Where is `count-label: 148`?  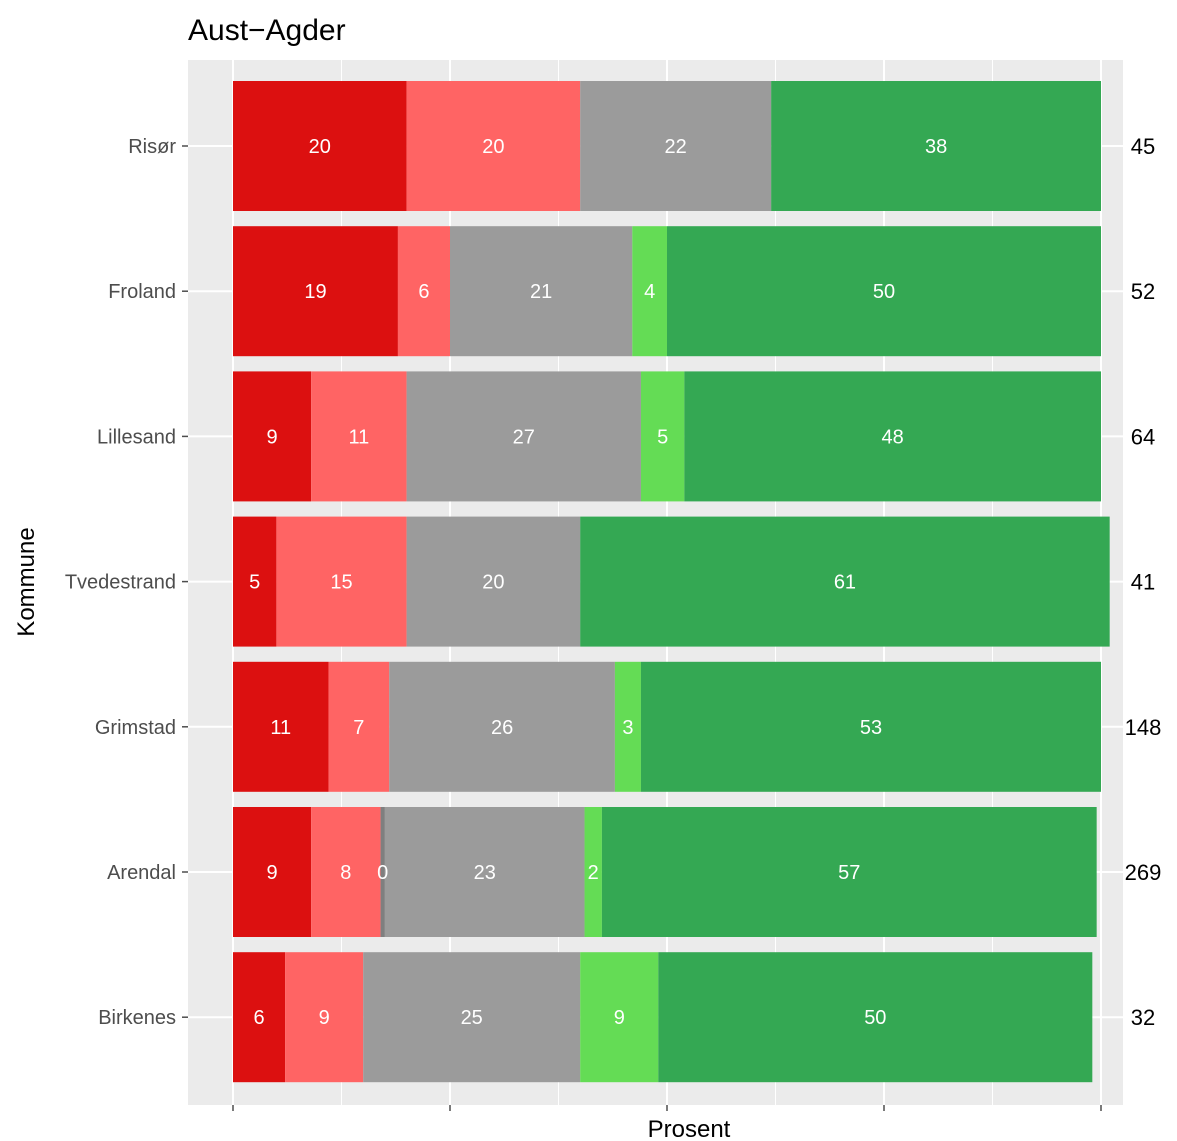 count-label: 148 is located at coordinates (1143, 727).